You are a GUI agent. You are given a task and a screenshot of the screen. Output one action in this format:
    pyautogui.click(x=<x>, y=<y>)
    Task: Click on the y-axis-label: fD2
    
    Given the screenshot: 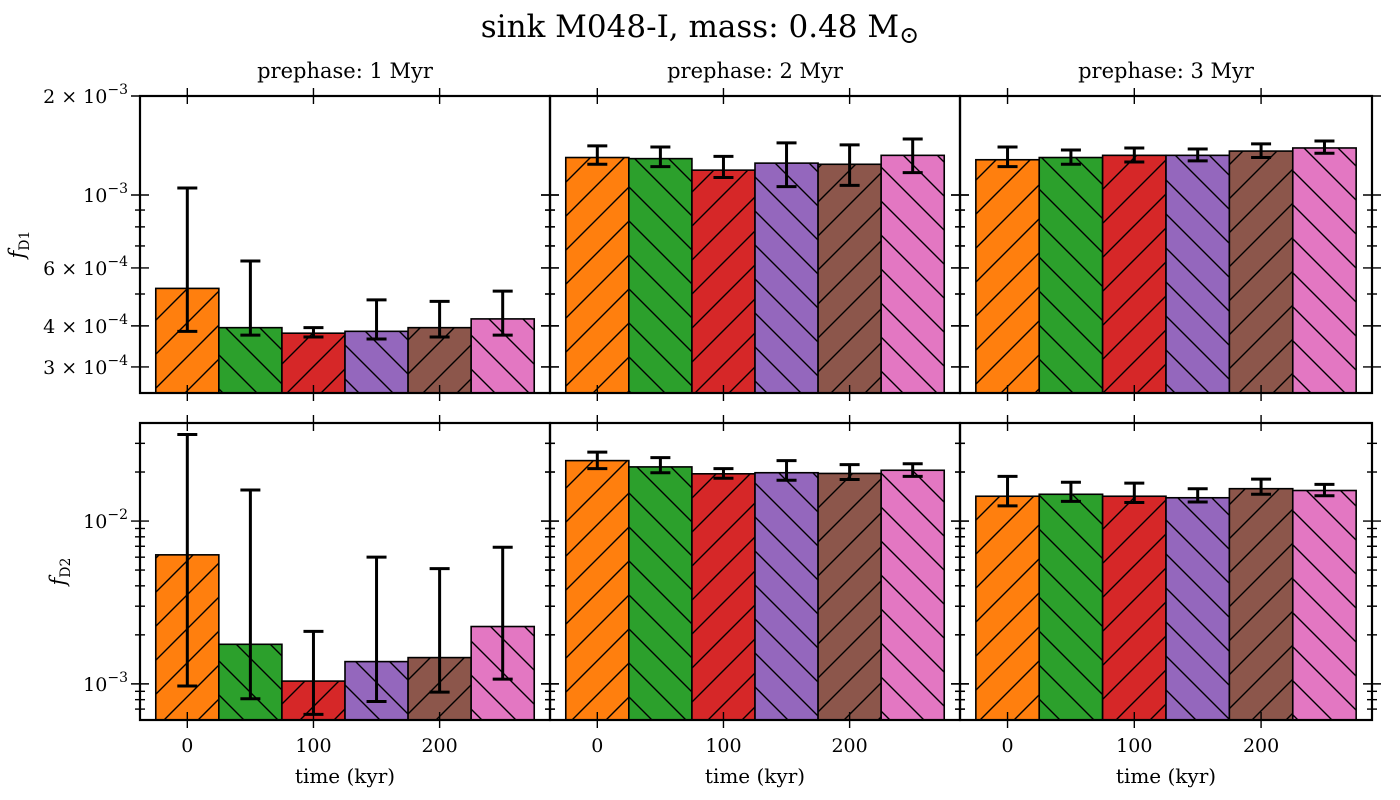 What is the action you would take?
    pyautogui.click(x=60, y=573)
    